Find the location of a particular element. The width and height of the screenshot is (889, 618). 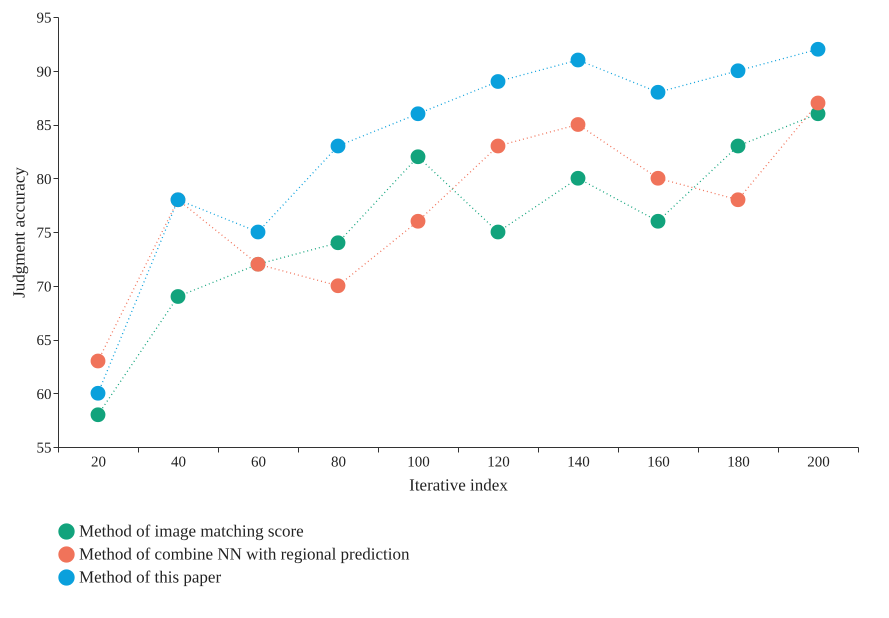

y-tick-label: 70 is located at coordinates (44, 287).